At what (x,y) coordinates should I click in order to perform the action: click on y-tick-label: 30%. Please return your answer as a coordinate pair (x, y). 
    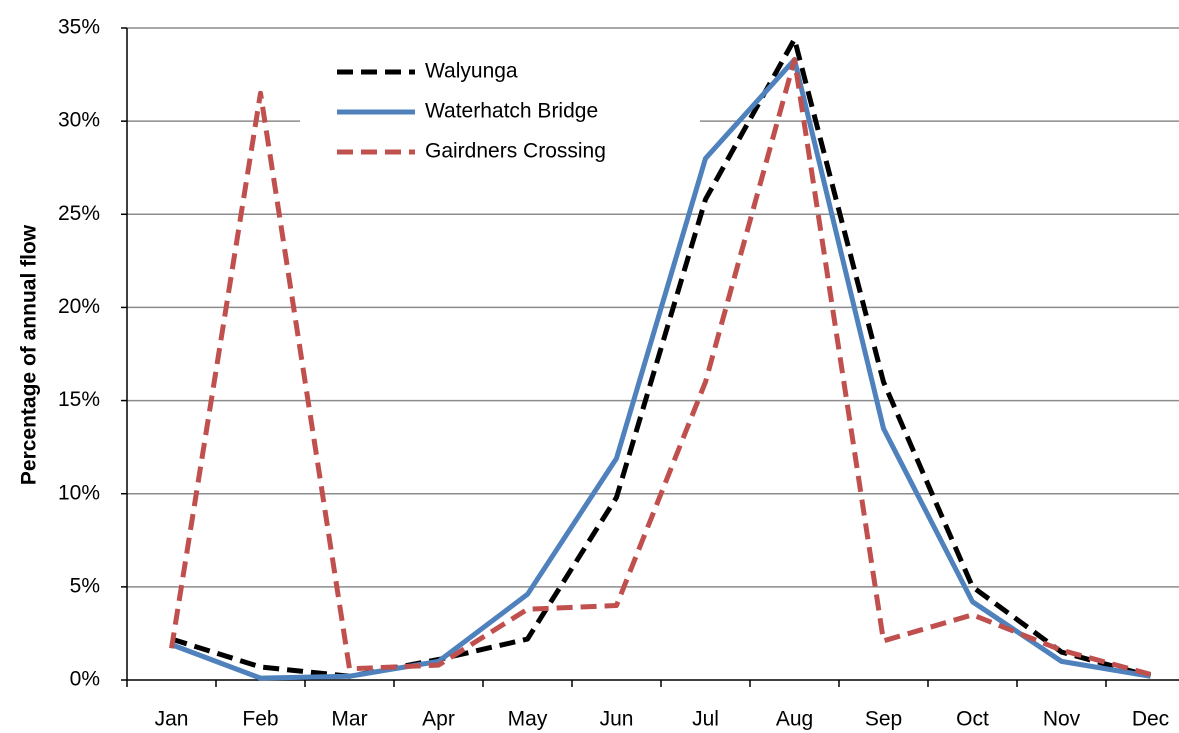
    Looking at the image, I should click on (79, 120).